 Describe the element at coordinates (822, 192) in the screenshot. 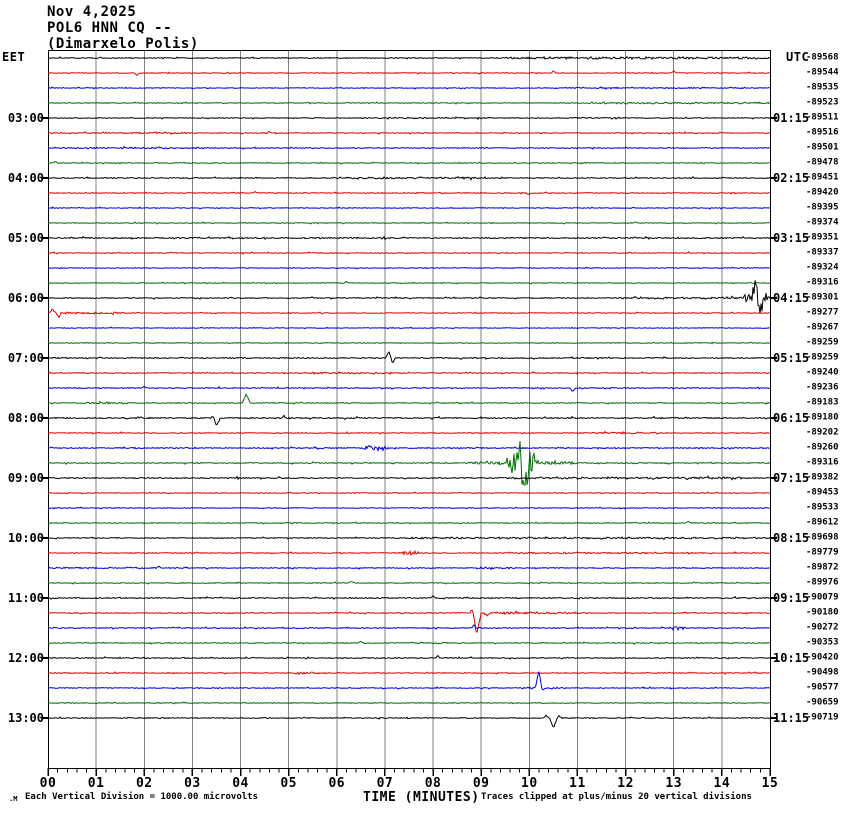

I see `trace-offset-label: -89420` at that location.